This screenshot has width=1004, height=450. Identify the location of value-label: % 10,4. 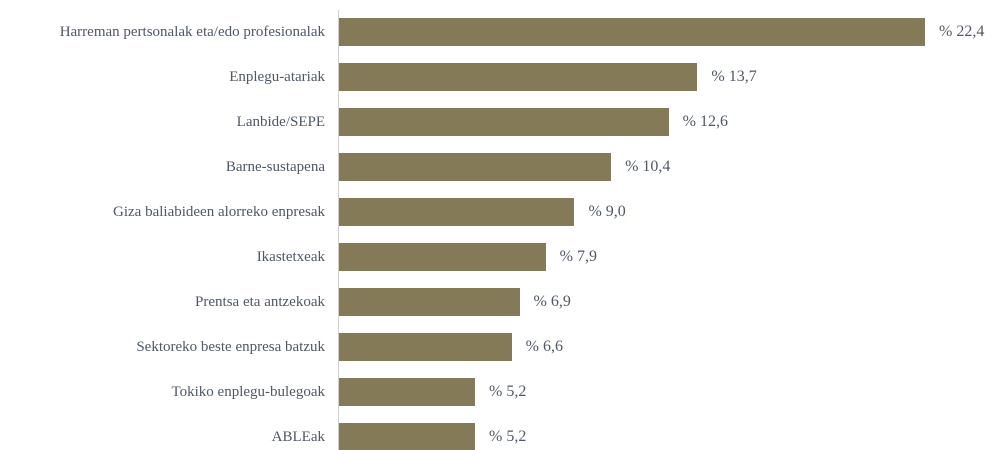
(648, 167).